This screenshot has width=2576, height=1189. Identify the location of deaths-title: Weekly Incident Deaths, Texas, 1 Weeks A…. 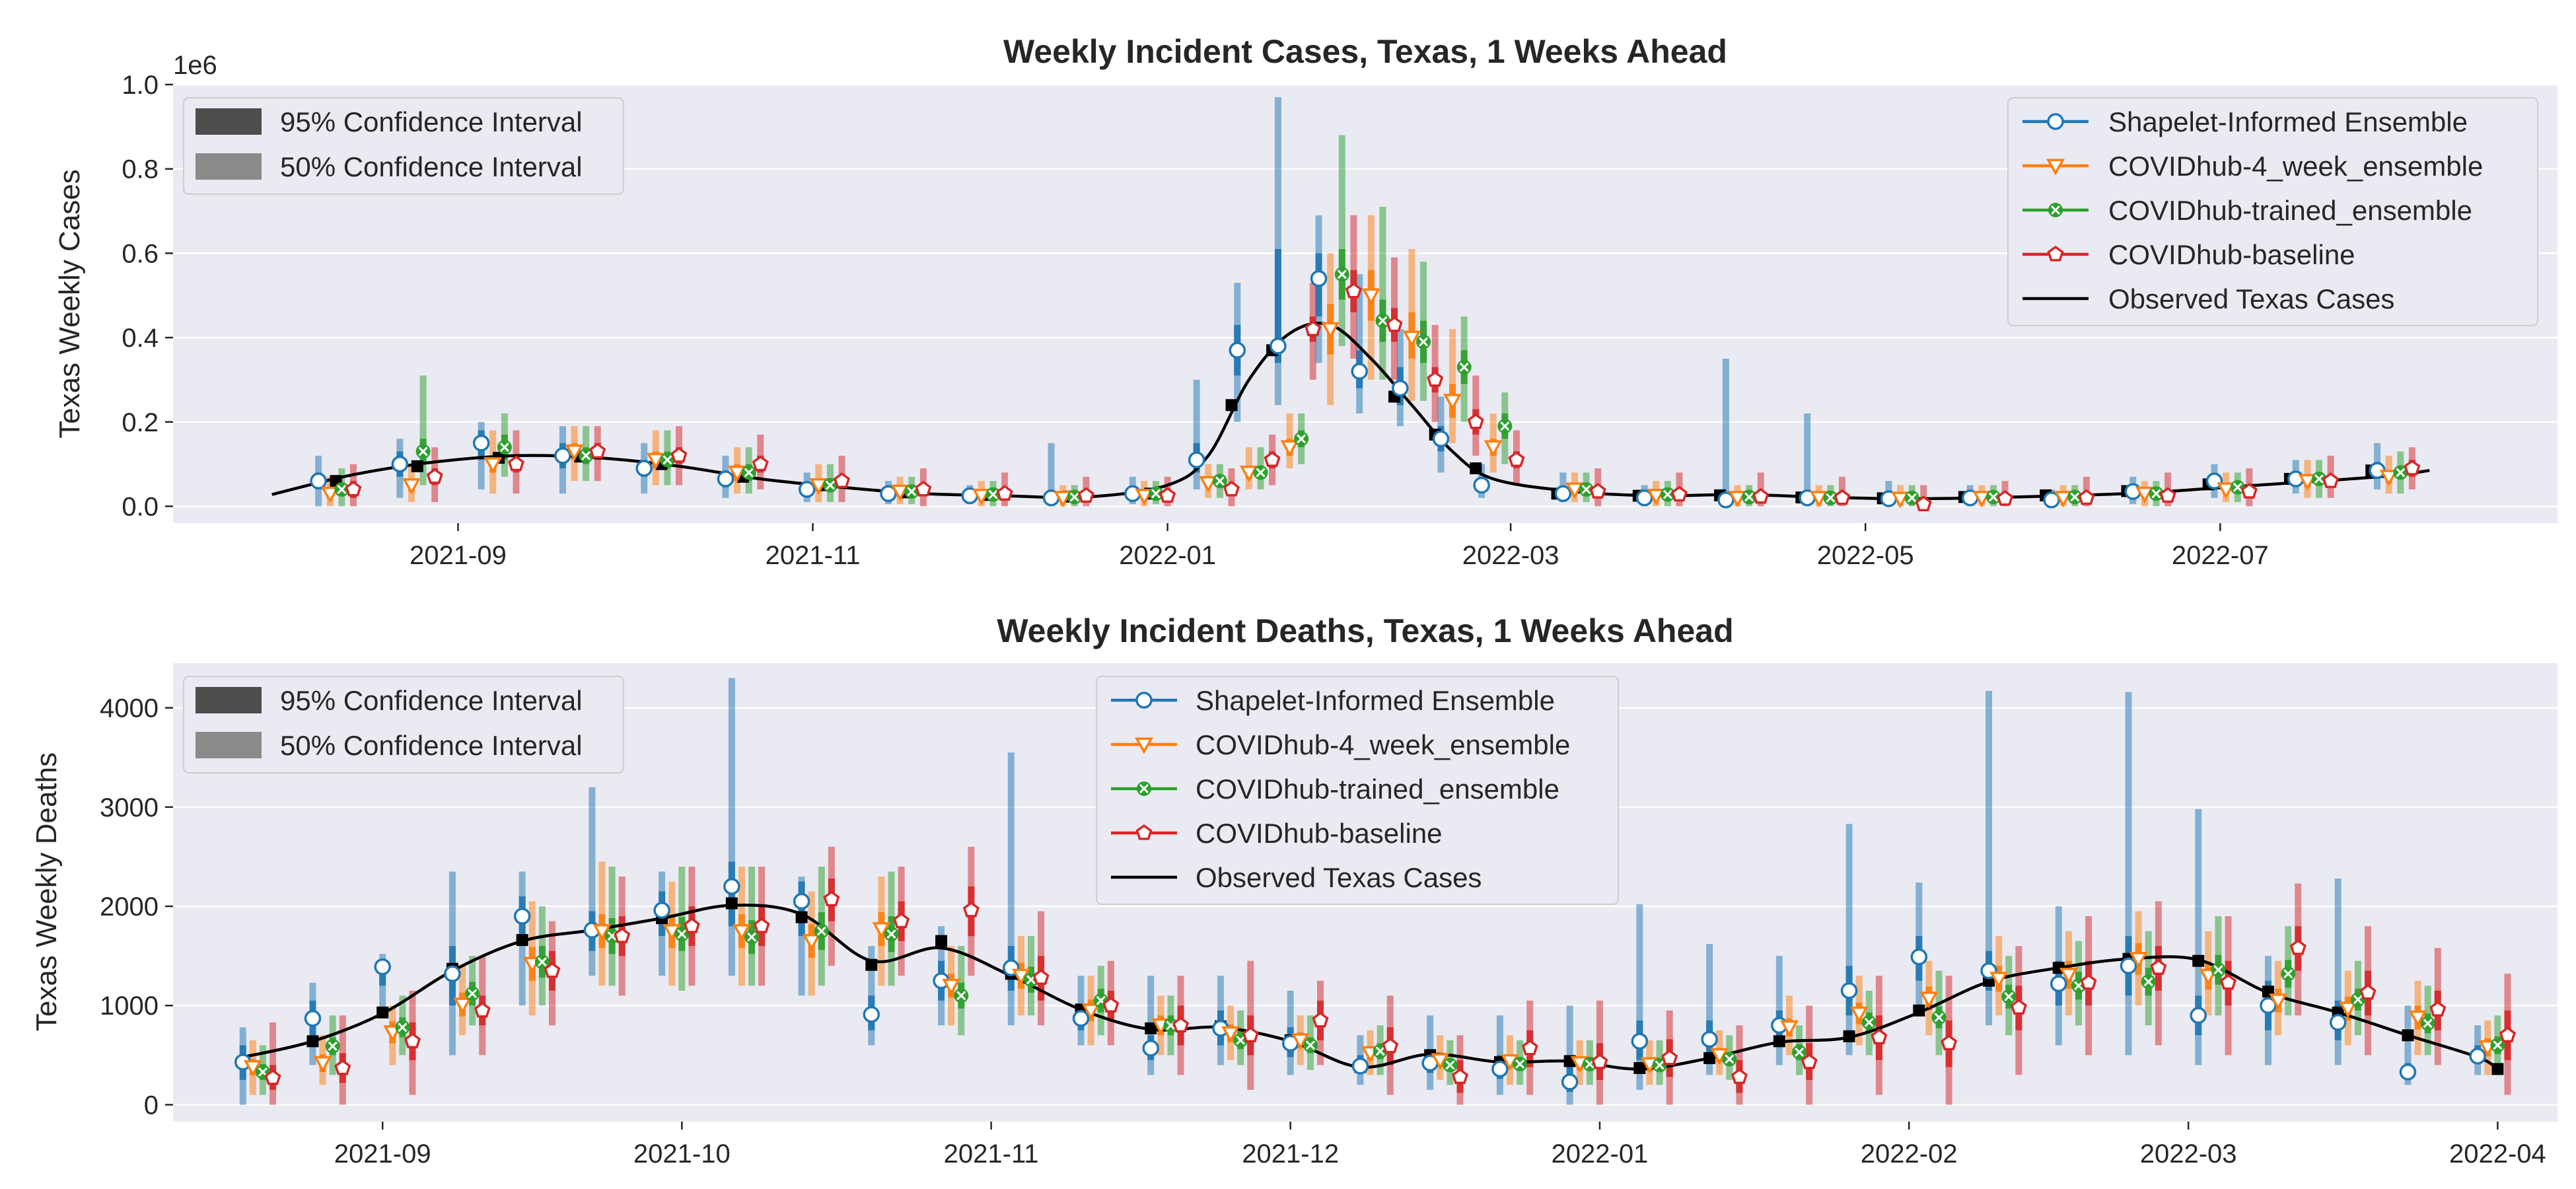
(1365, 630).